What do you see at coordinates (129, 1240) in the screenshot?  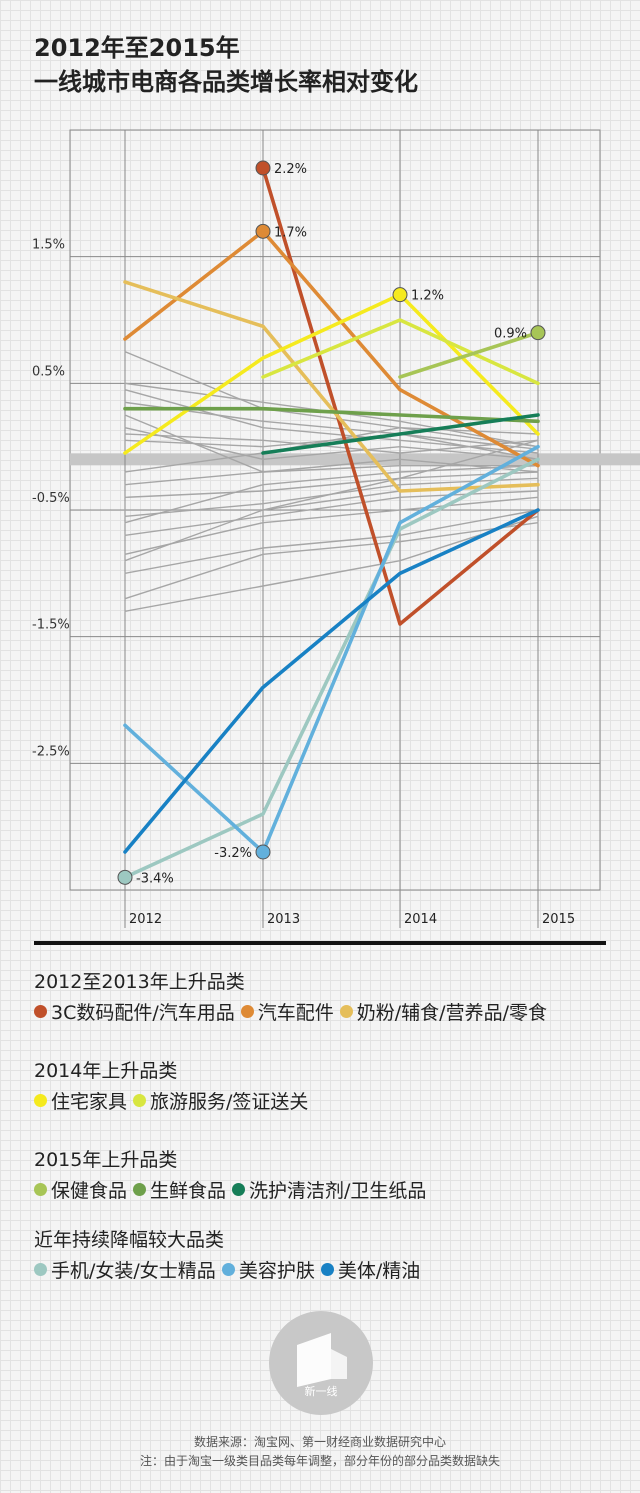 I see `legend-group-title: 近年持续降幅较大品类` at bounding box center [129, 1240].